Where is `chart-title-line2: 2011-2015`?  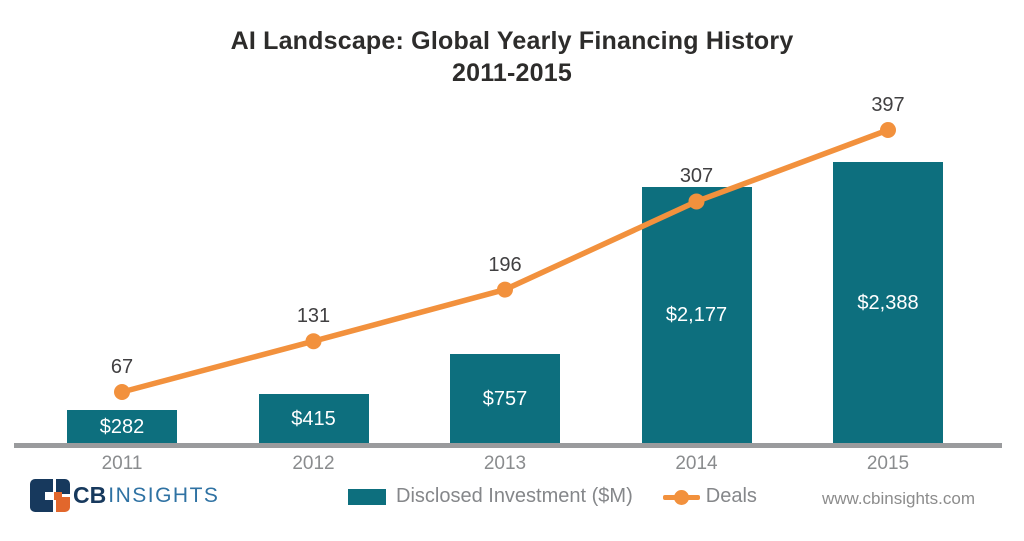 chart-title-line2: 2011-2015 is located at coordinates (512, 73).